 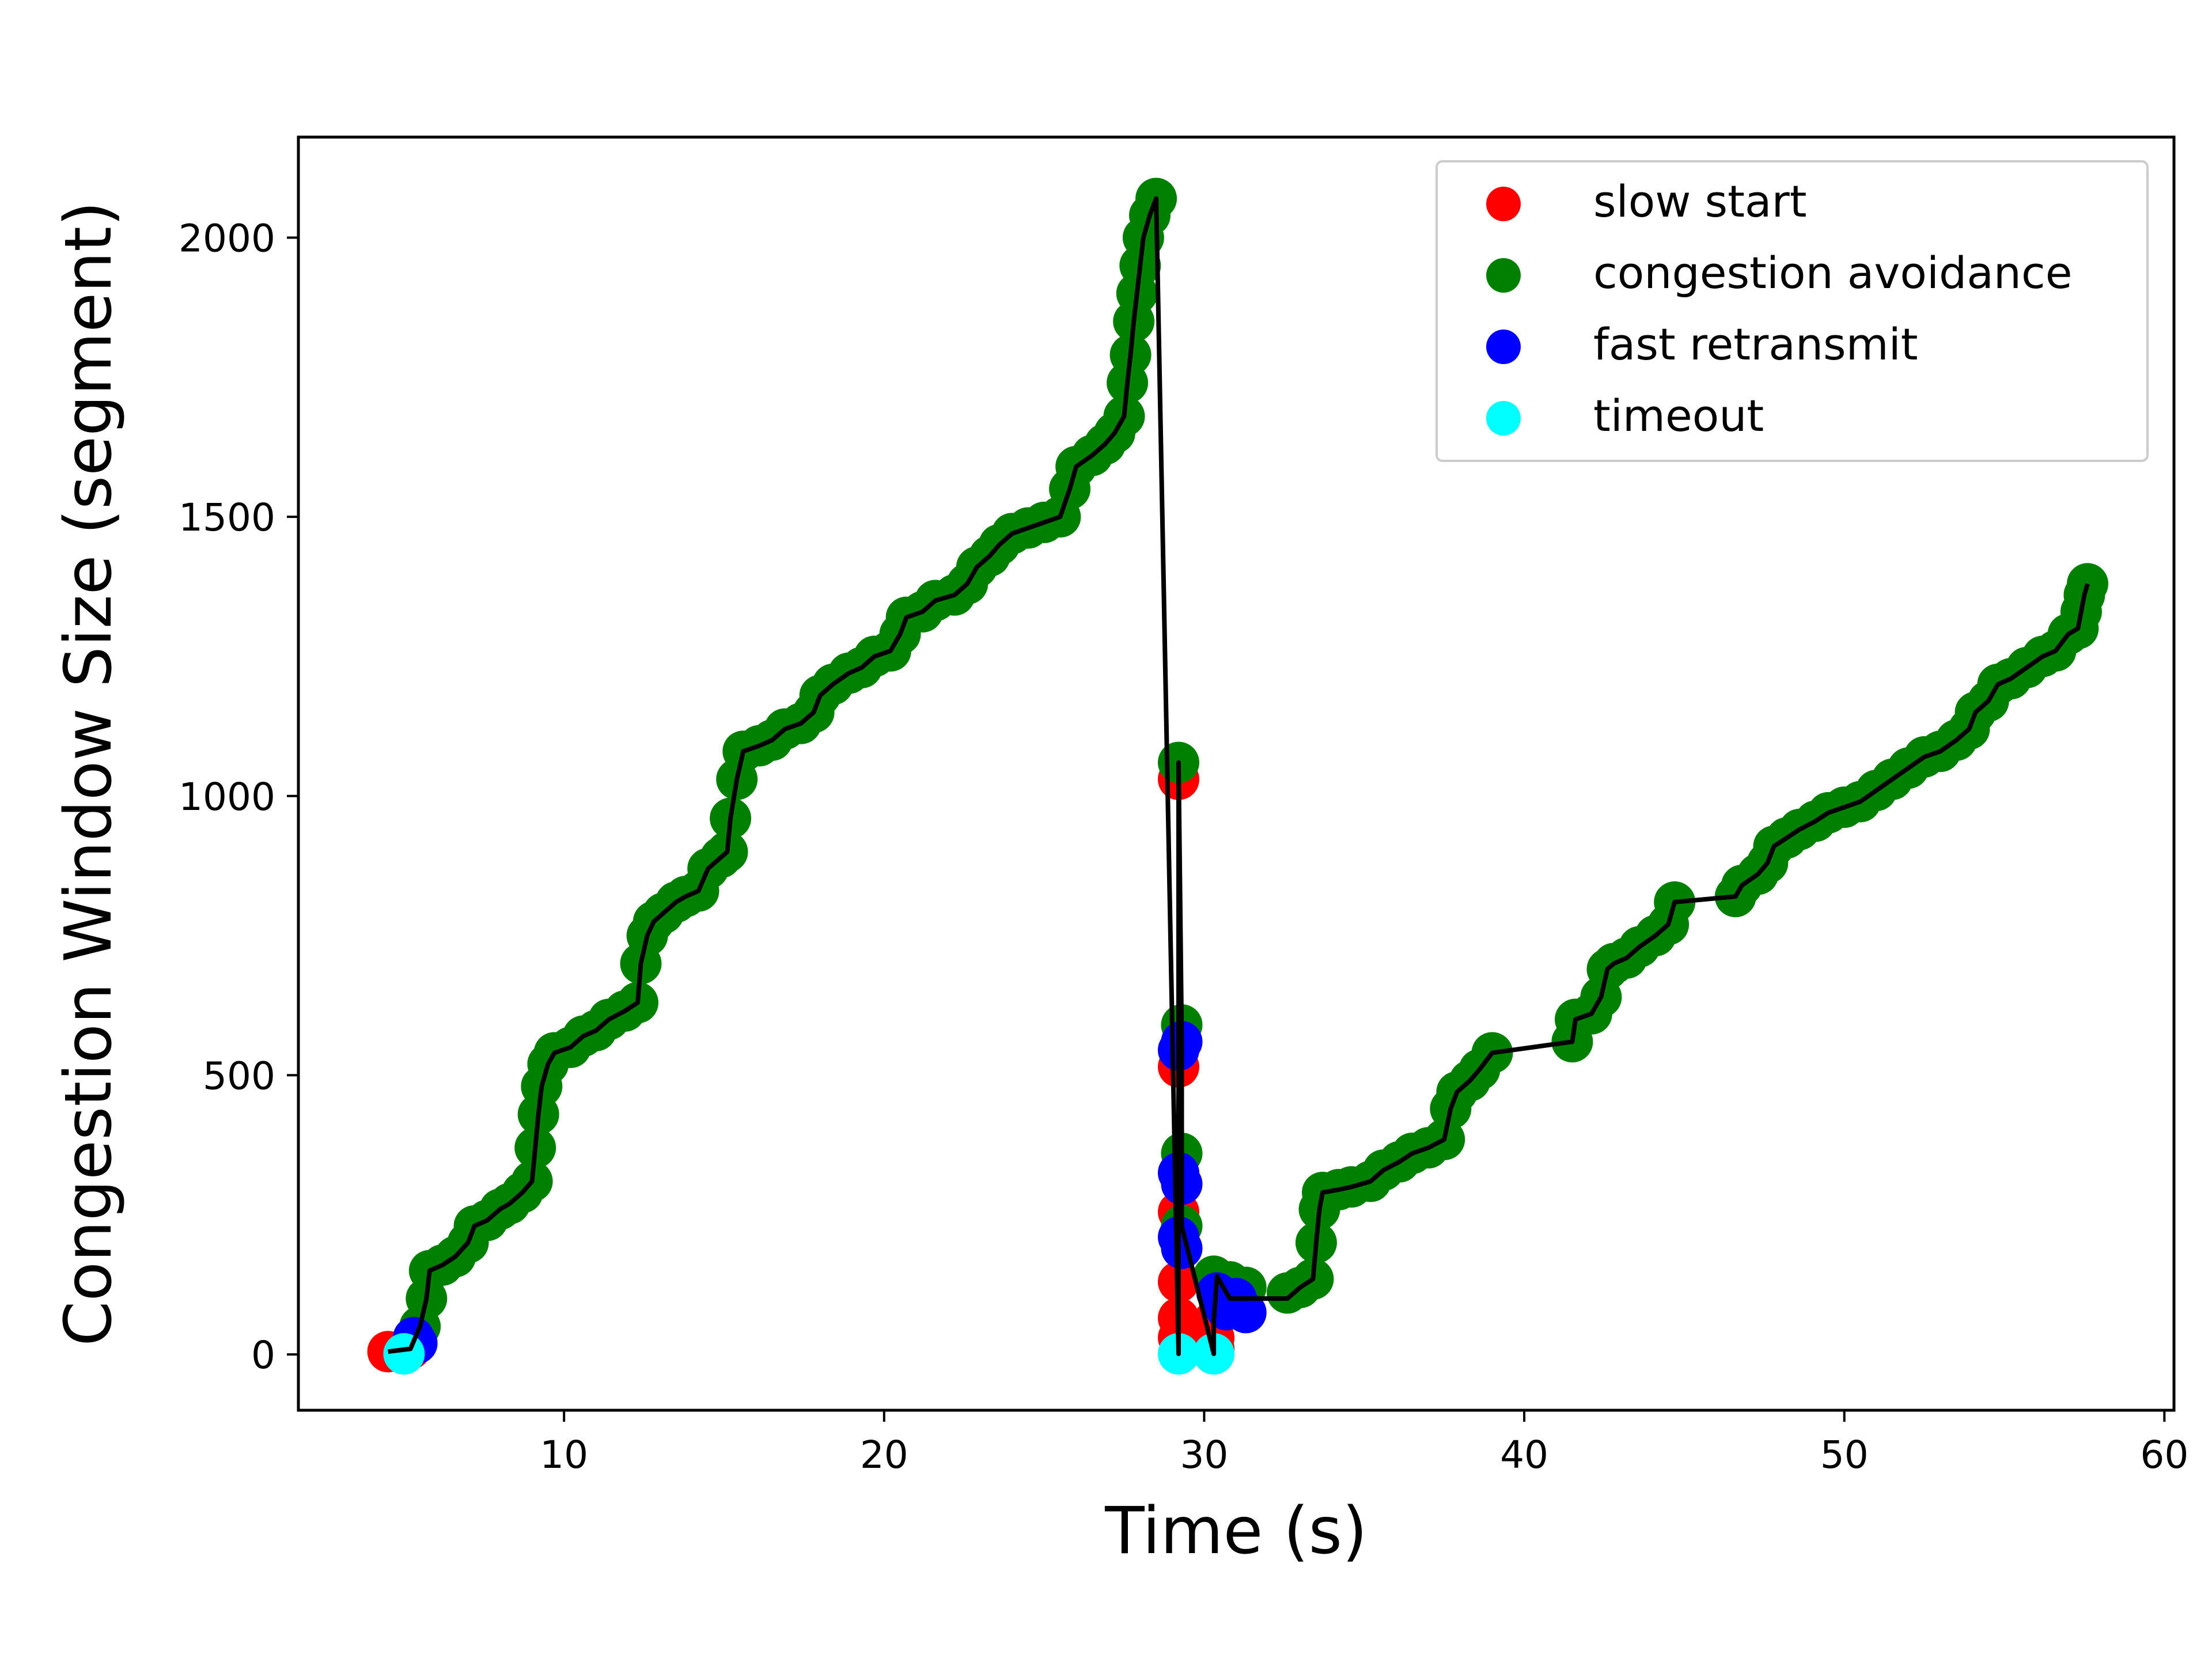 What do you see at coordinates (1524, 1455) in the screenshot?
I see `x-tick-label: 40` at bounding box center [1524, 1455].